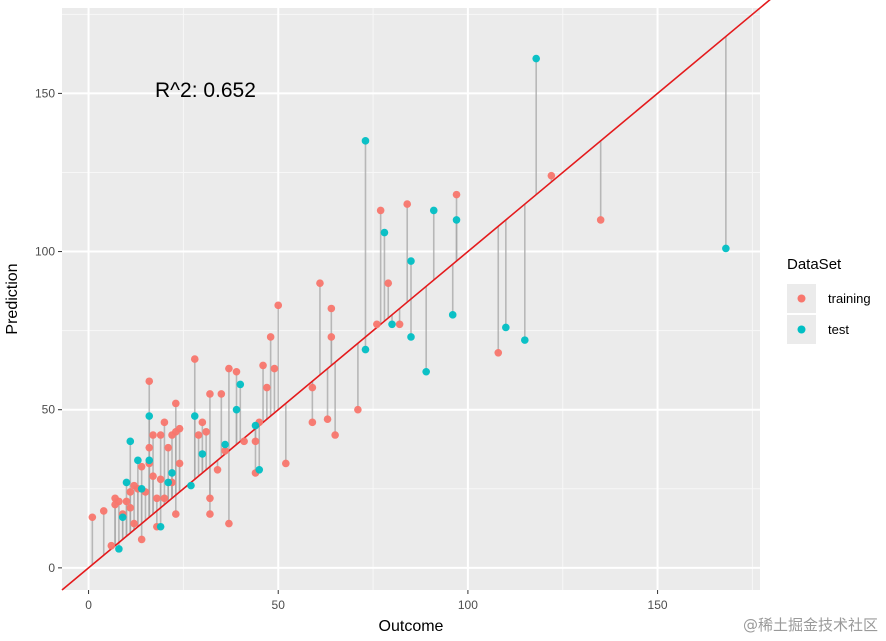 The height and width of the screenshot is (641, 886). Describe the element at coordinates (411, 626) in the screenshot. I see `x-axis-title: Outcome` at that location.